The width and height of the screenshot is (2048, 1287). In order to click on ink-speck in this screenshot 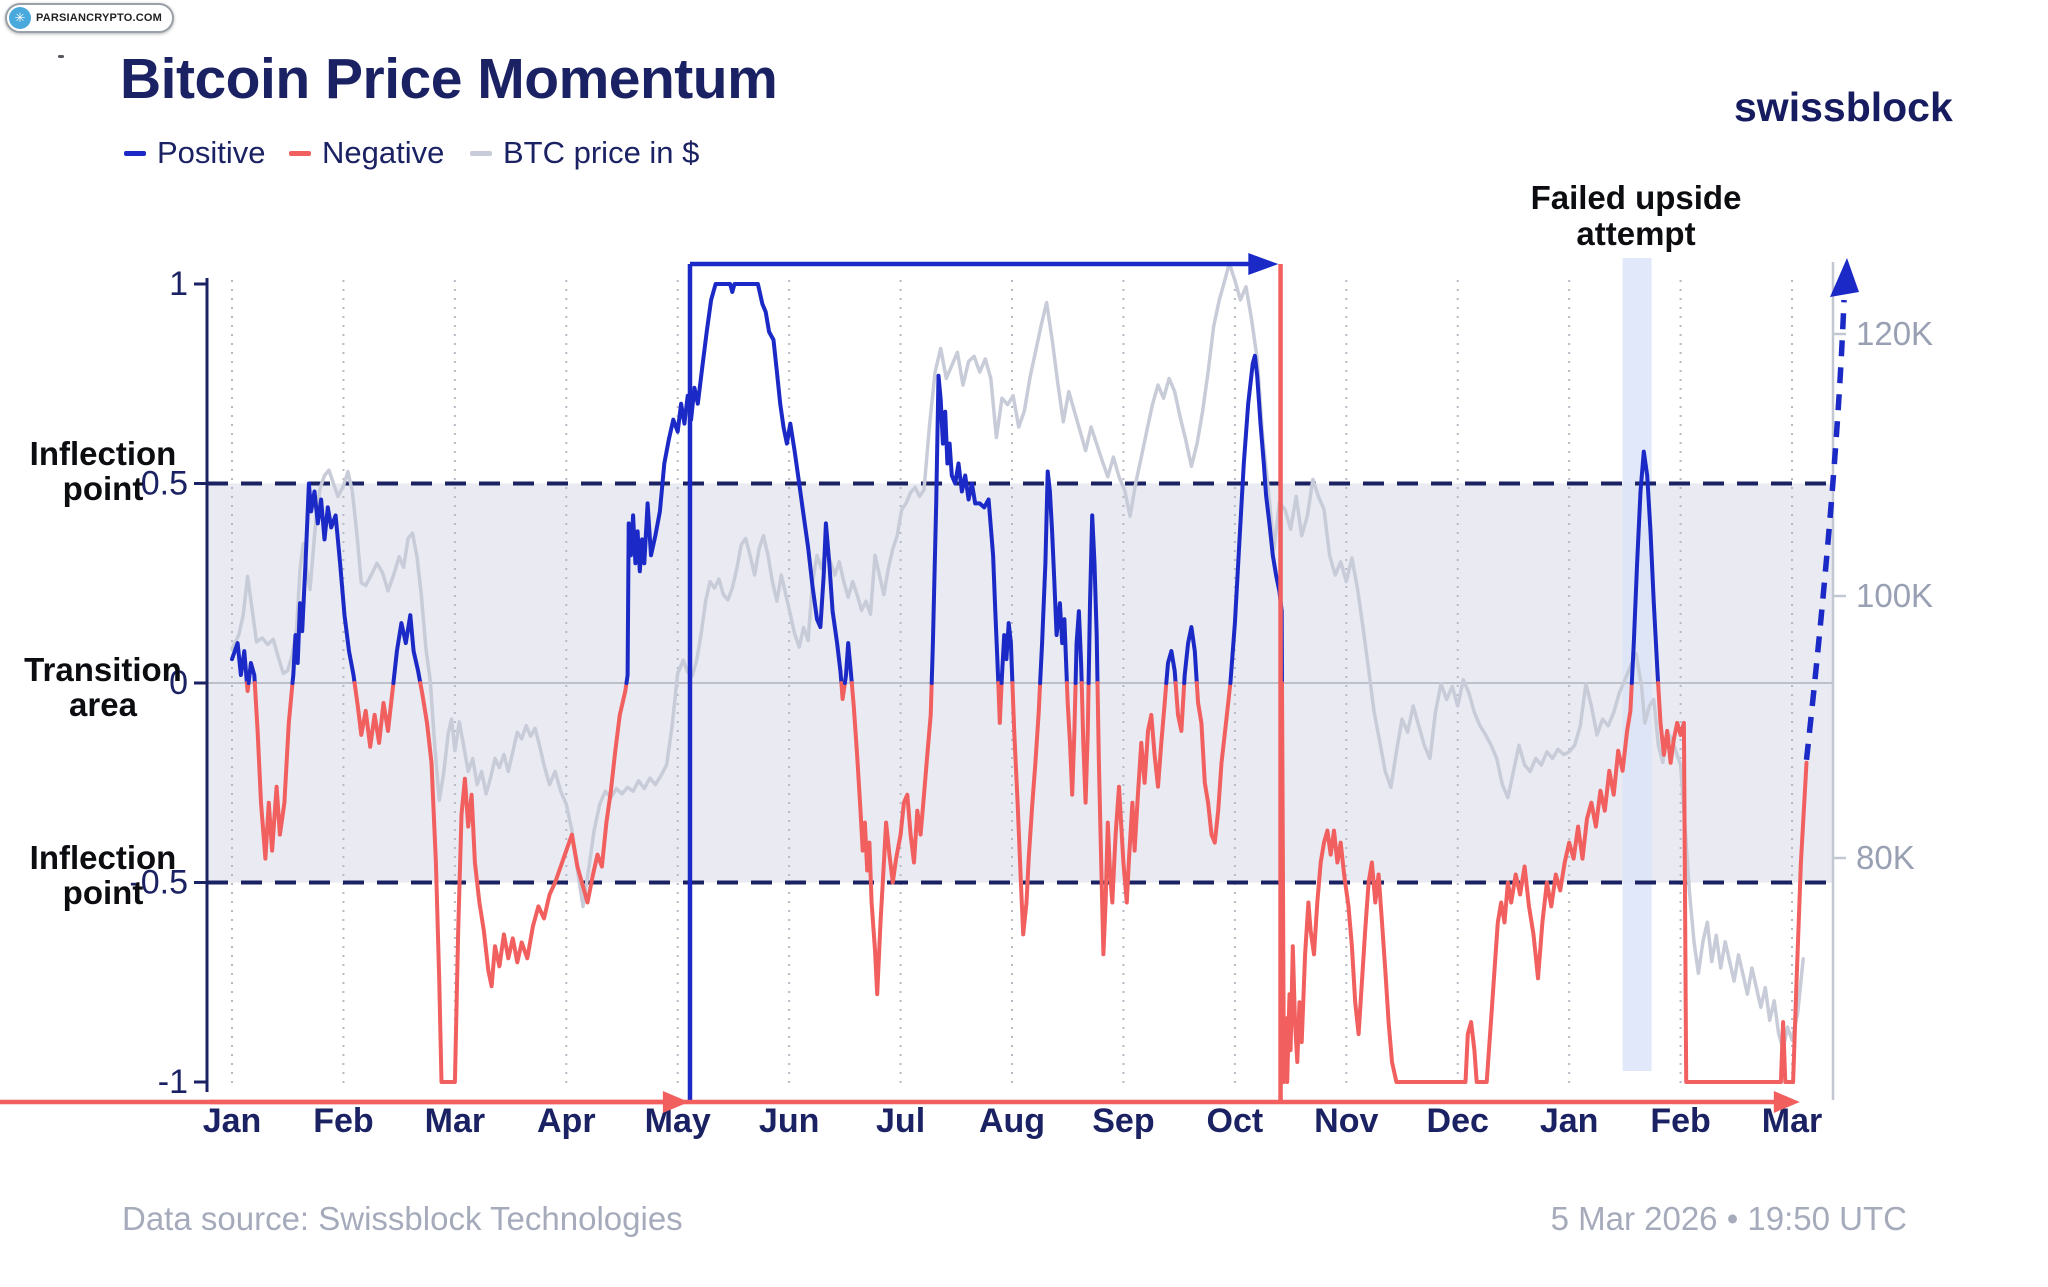, I will do `click(61, 56)`.